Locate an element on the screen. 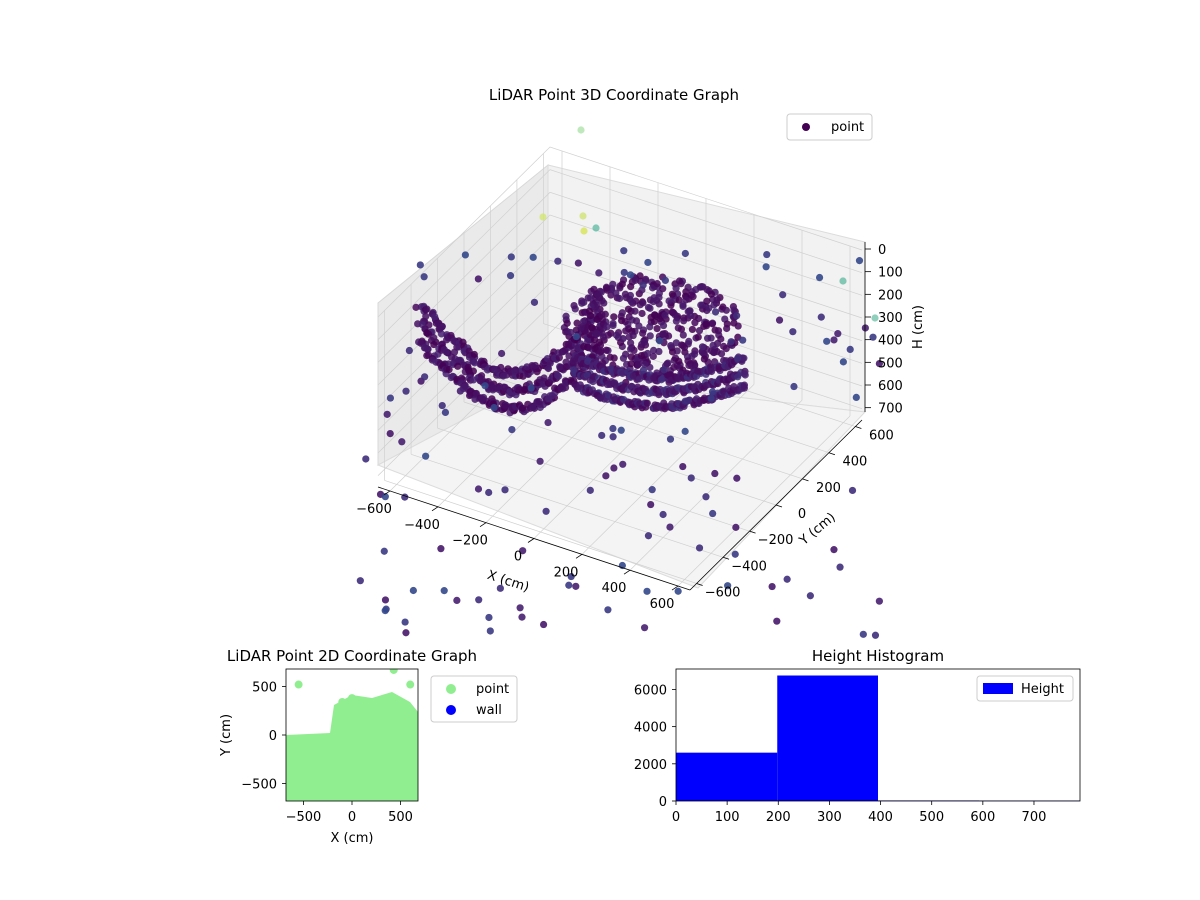  y-axis-label-2d: Y (cm) is located at coordinates (226, 735).